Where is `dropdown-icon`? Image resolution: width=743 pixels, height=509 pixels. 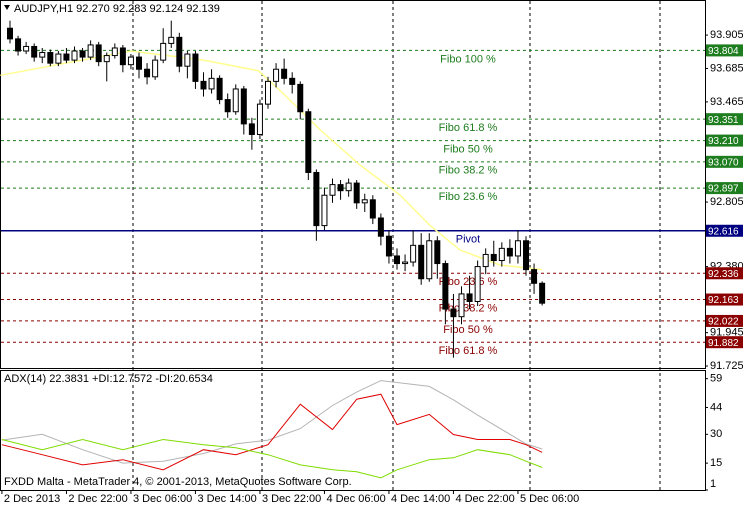 dropdown-icon is located at coordinates (7, 7).